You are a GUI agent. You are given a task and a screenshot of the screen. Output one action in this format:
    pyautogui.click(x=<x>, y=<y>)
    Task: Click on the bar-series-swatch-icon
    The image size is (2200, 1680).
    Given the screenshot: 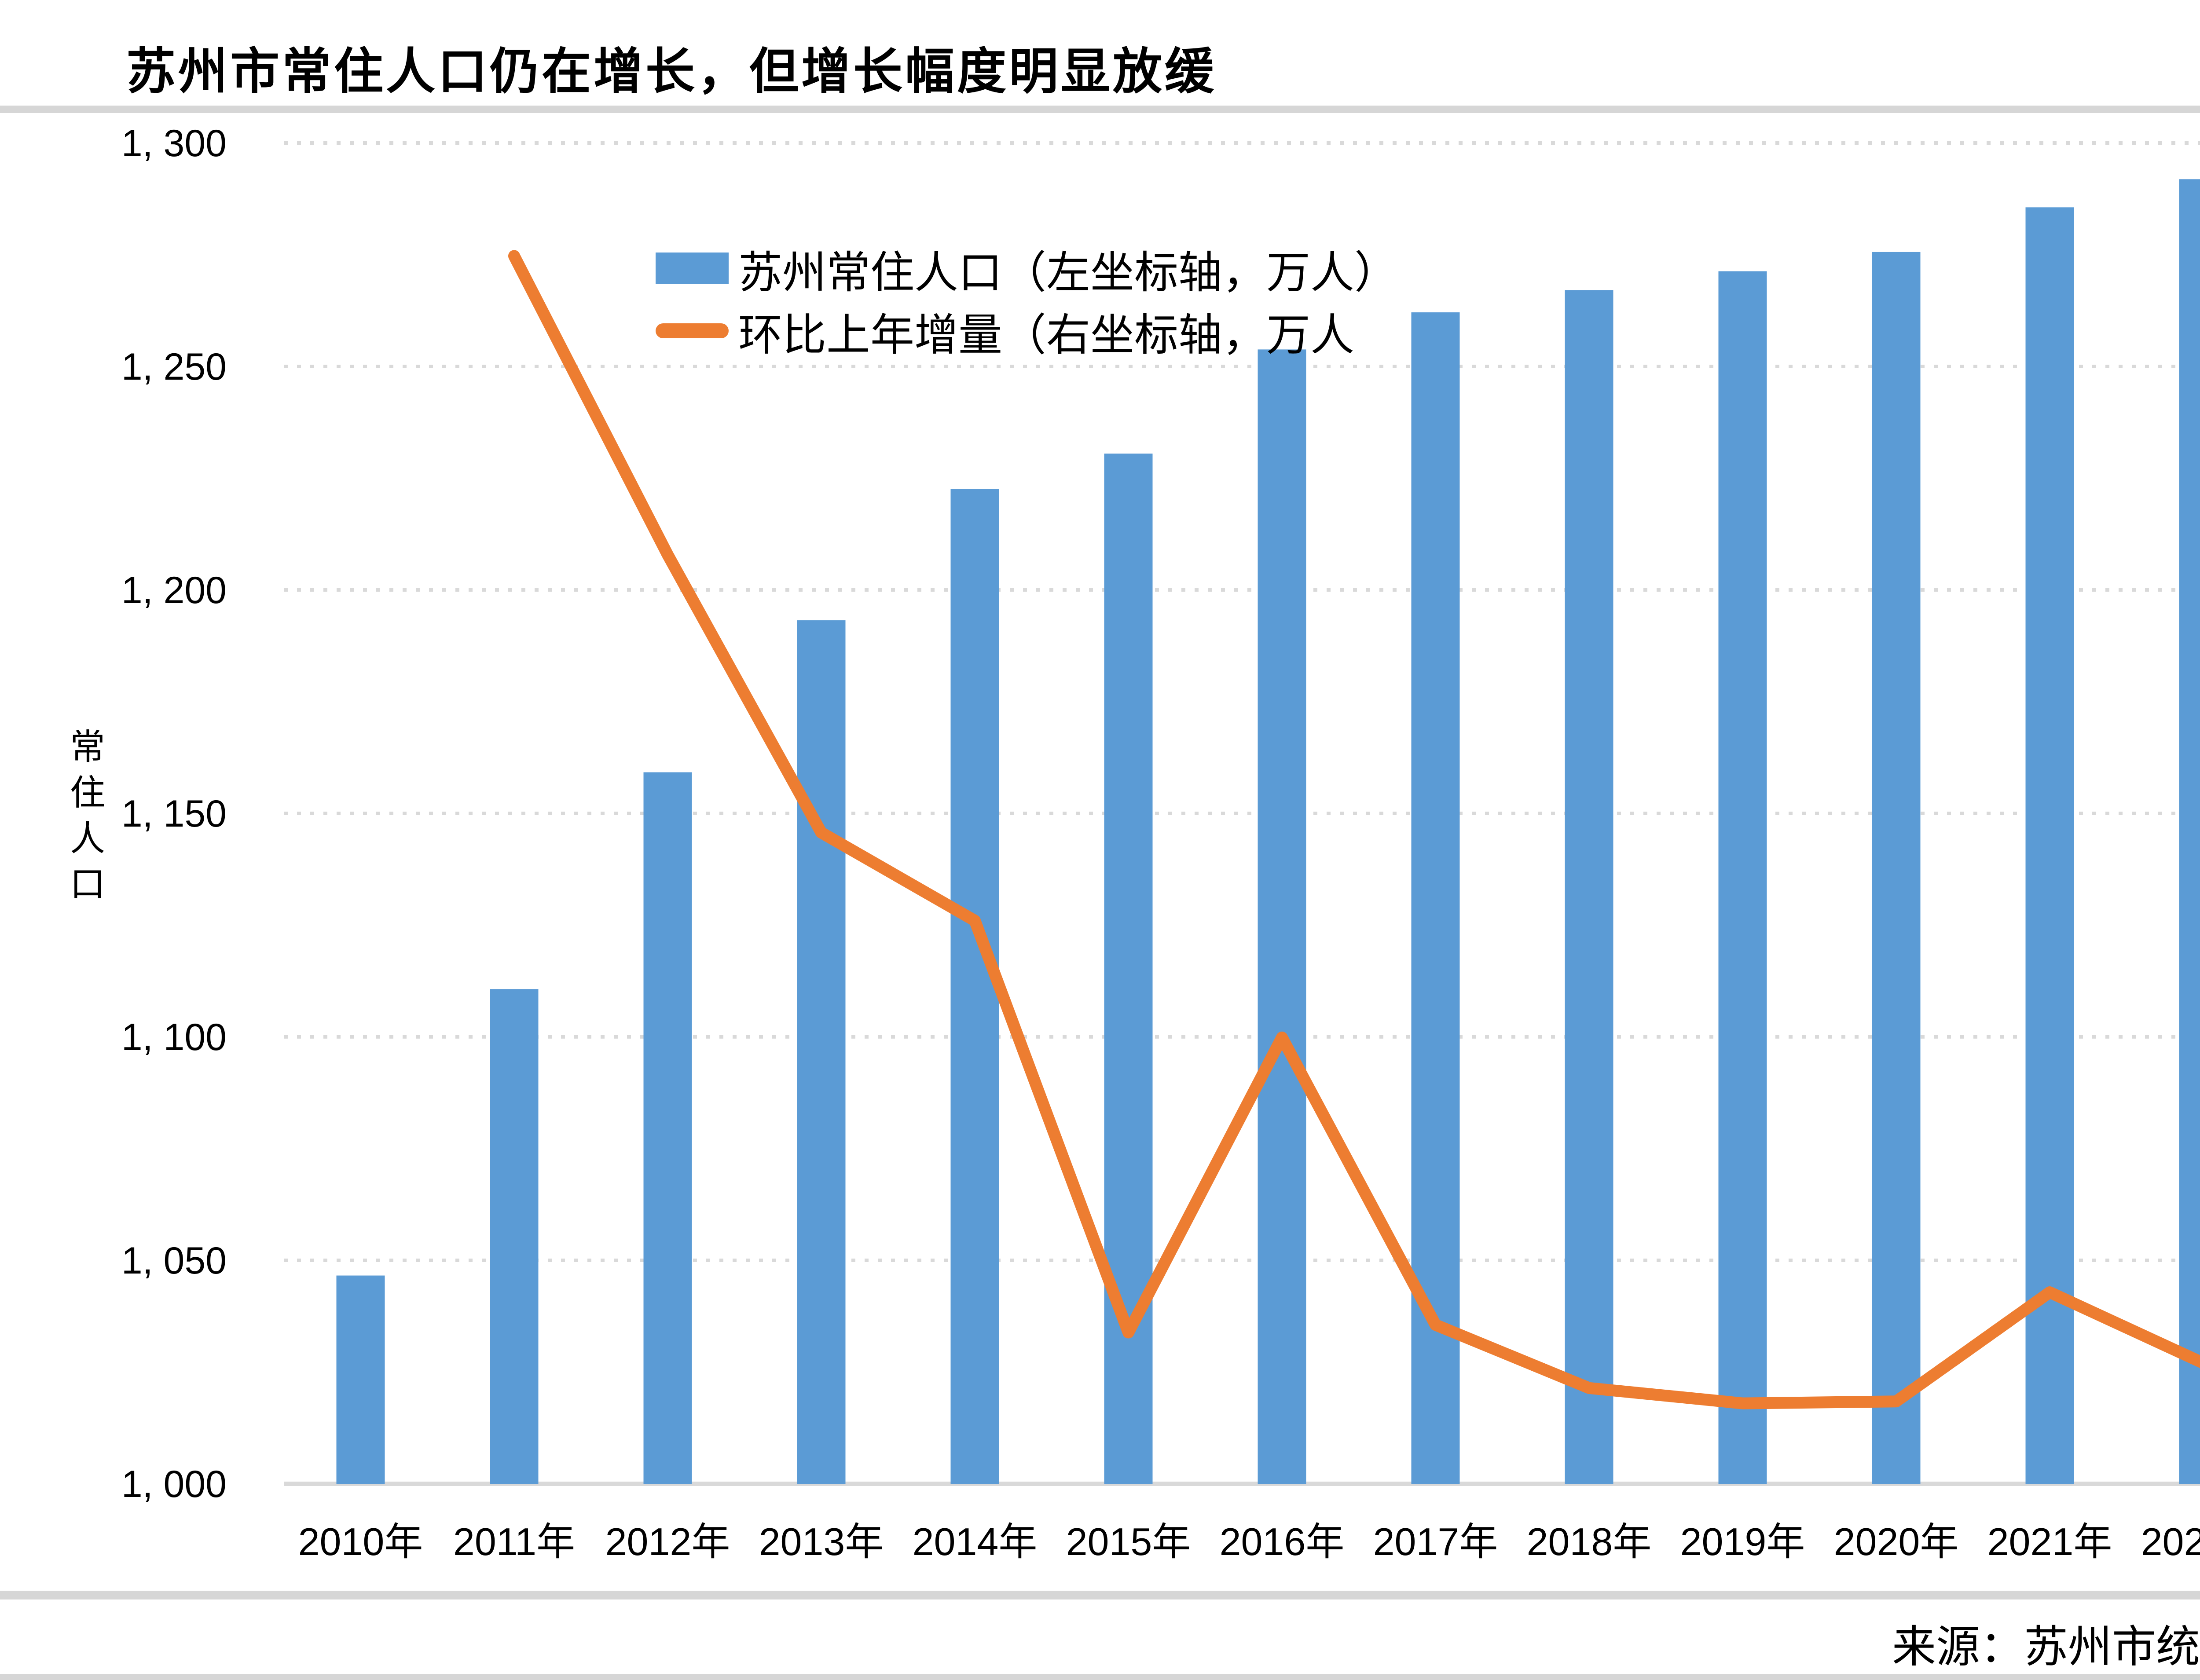 What is the action you would take?
    pyautogui.click(x=693, y=268)
    